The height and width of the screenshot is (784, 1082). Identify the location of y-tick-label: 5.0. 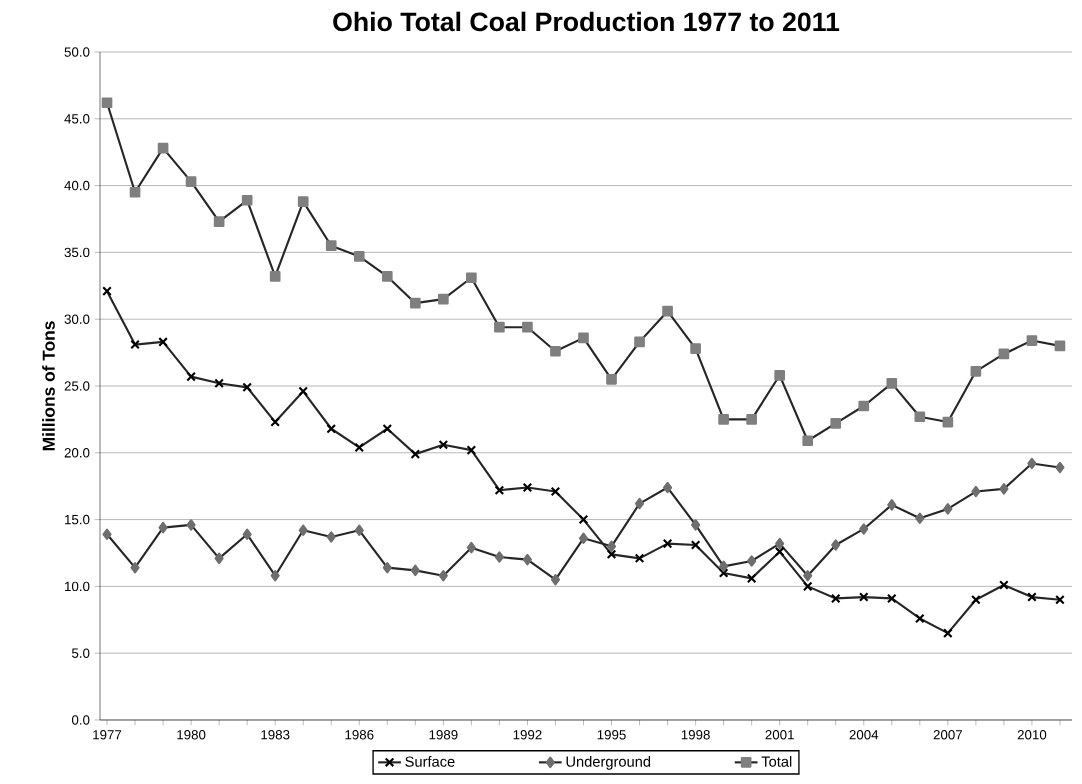
(80, 653).